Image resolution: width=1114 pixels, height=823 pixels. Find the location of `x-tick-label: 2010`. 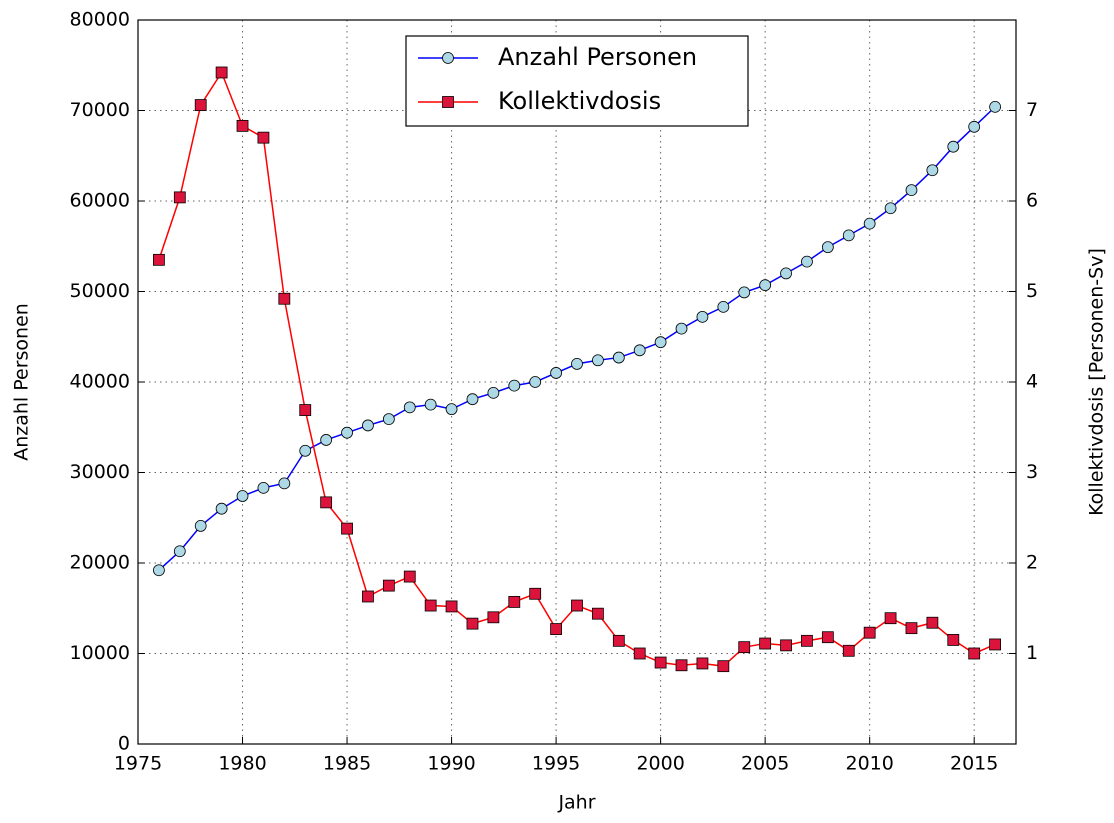

x-tick-label: 2010 is located at coordinates (869, 764).